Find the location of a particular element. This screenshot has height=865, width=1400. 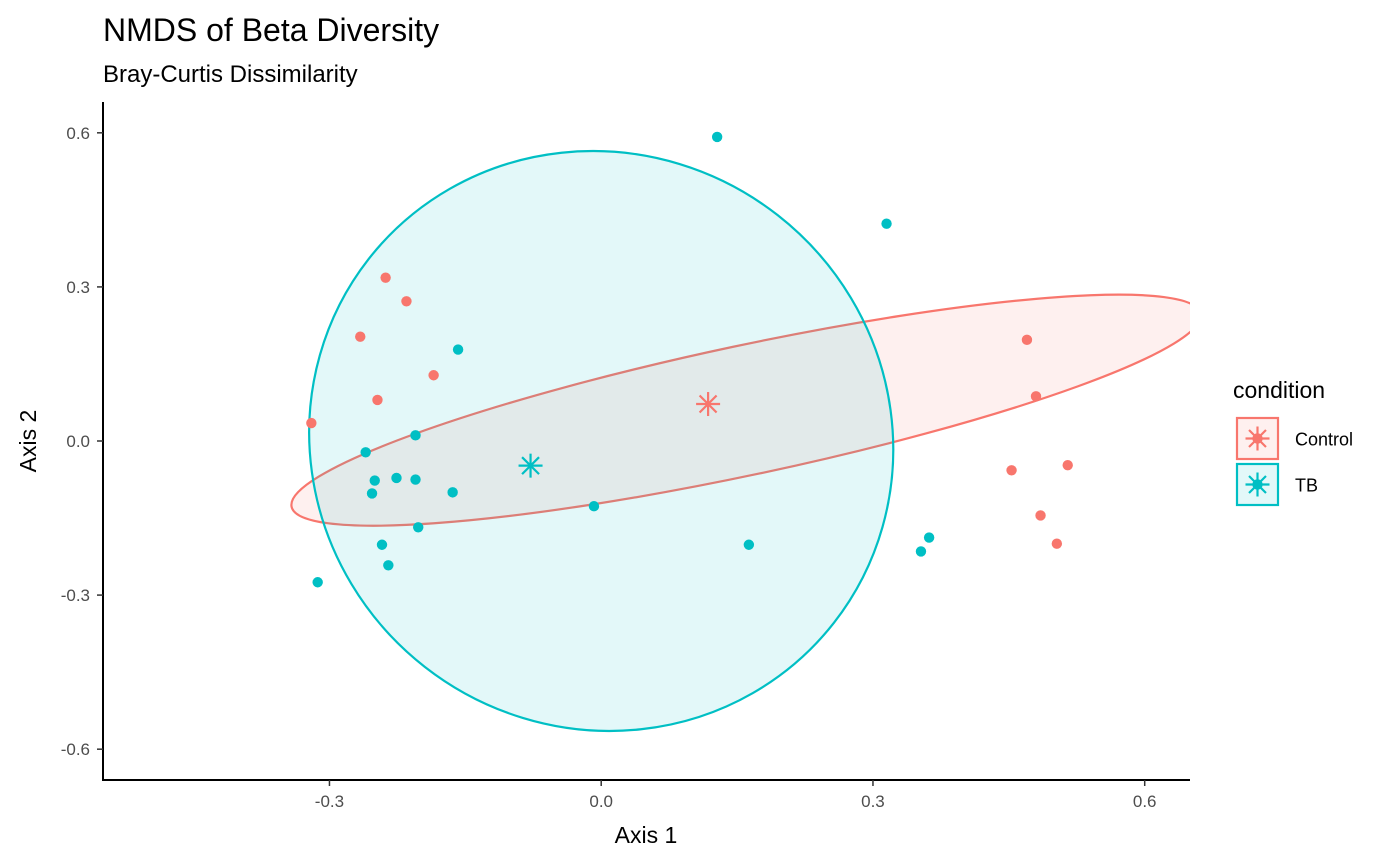

y-tick-label: 0.0 is located at coordinates (78, 441).